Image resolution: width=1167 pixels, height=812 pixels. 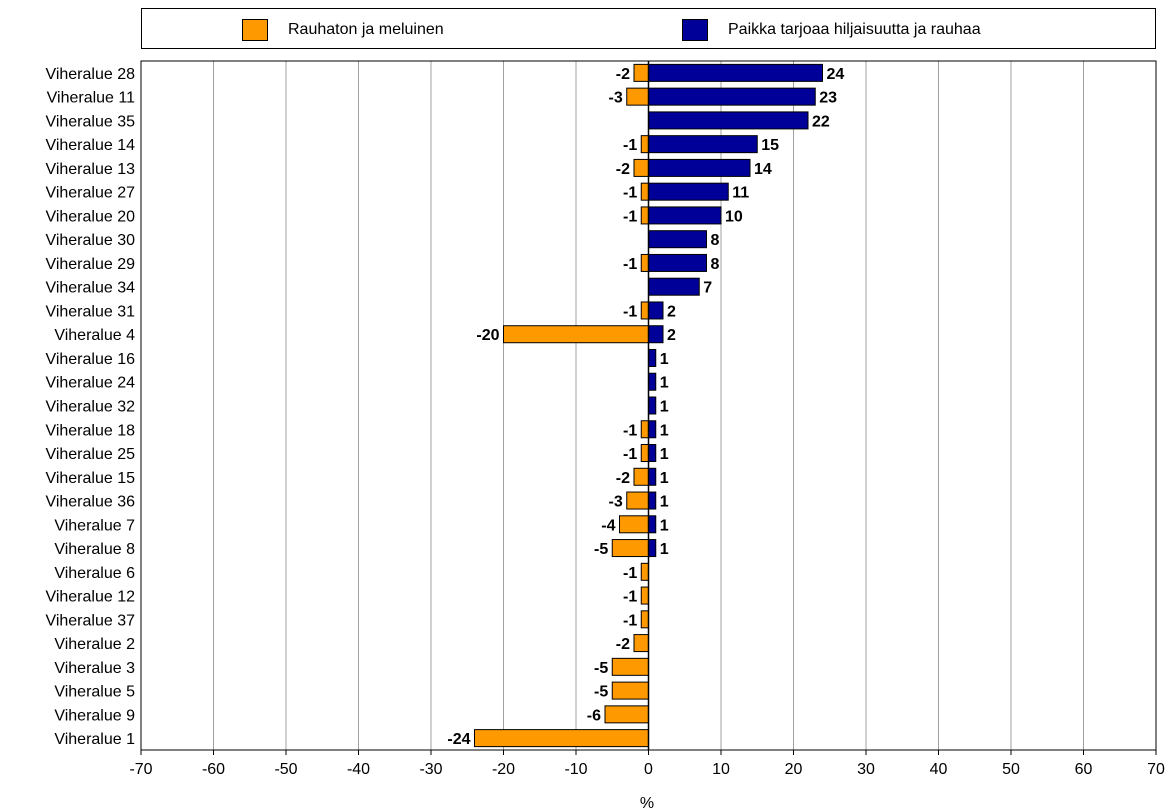 What do you see at coordinates (90, 597) in the screenshot?
I see `category-label: Viheralue 12` at bounding box center [90, 597].